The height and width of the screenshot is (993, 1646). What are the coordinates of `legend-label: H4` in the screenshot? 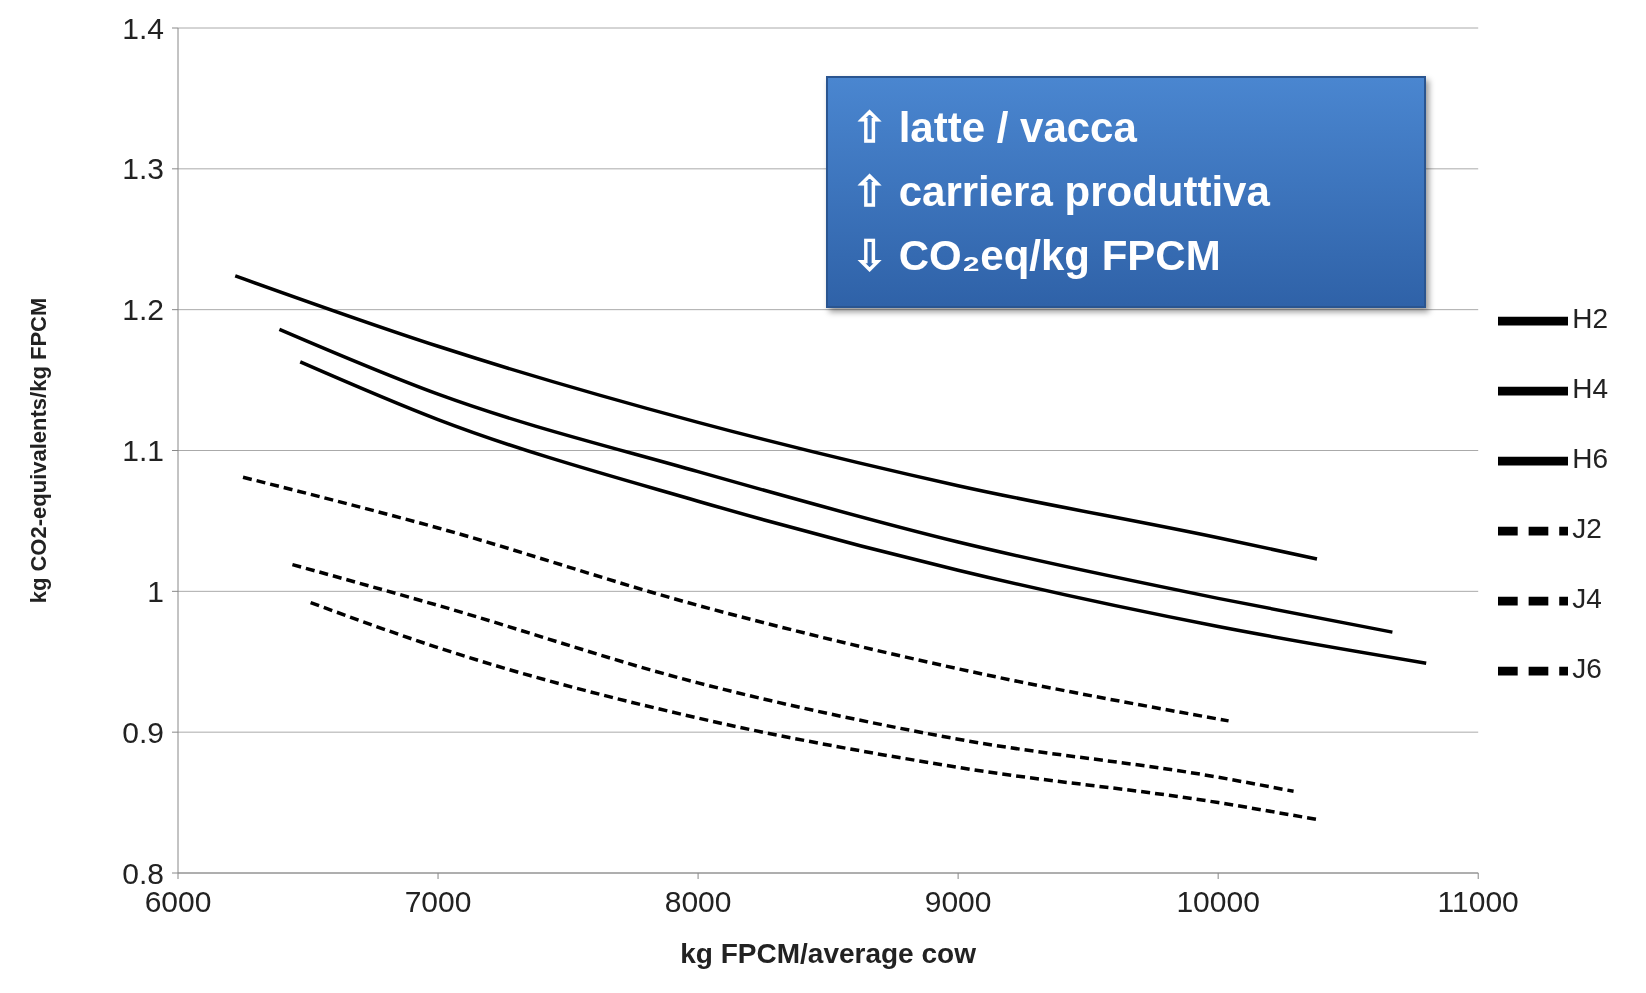 It's located at (1590, 388).